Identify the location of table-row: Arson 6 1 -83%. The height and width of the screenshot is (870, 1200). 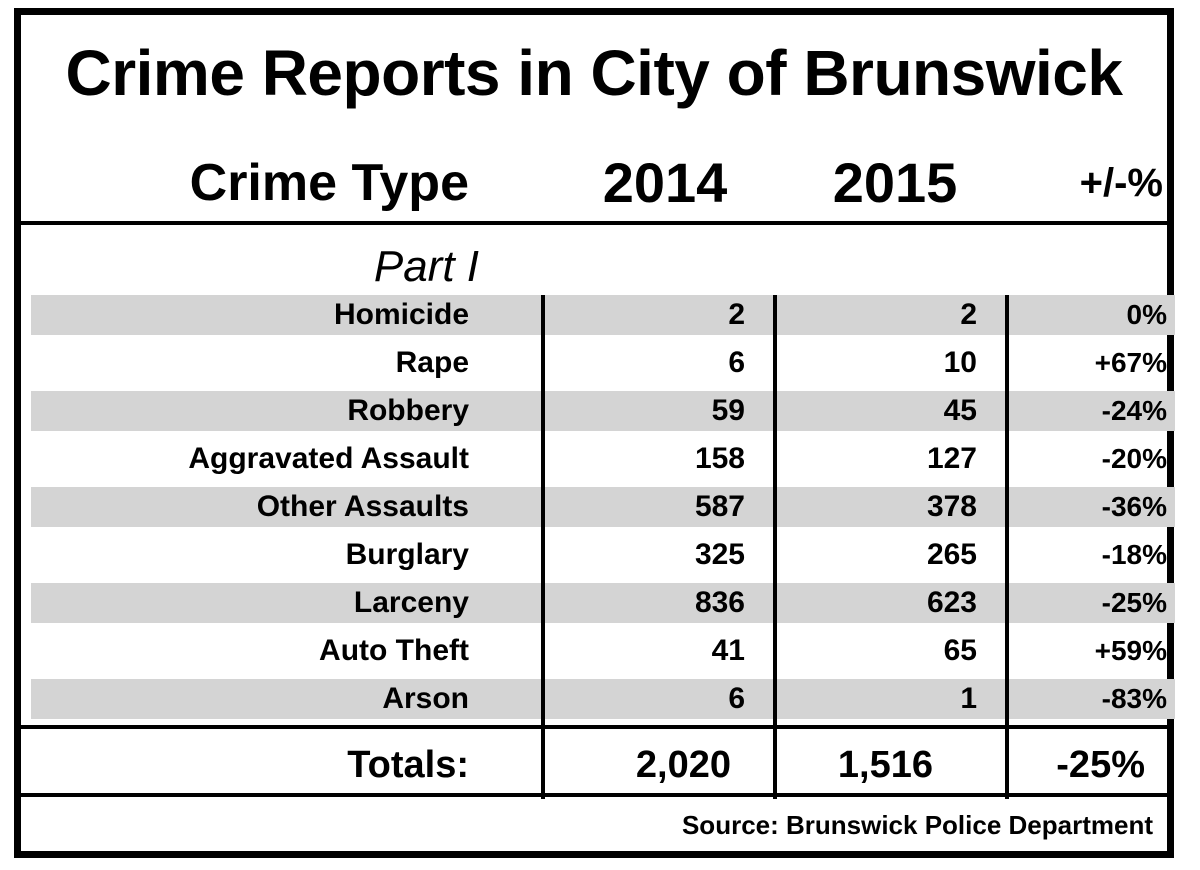
(603, 699).